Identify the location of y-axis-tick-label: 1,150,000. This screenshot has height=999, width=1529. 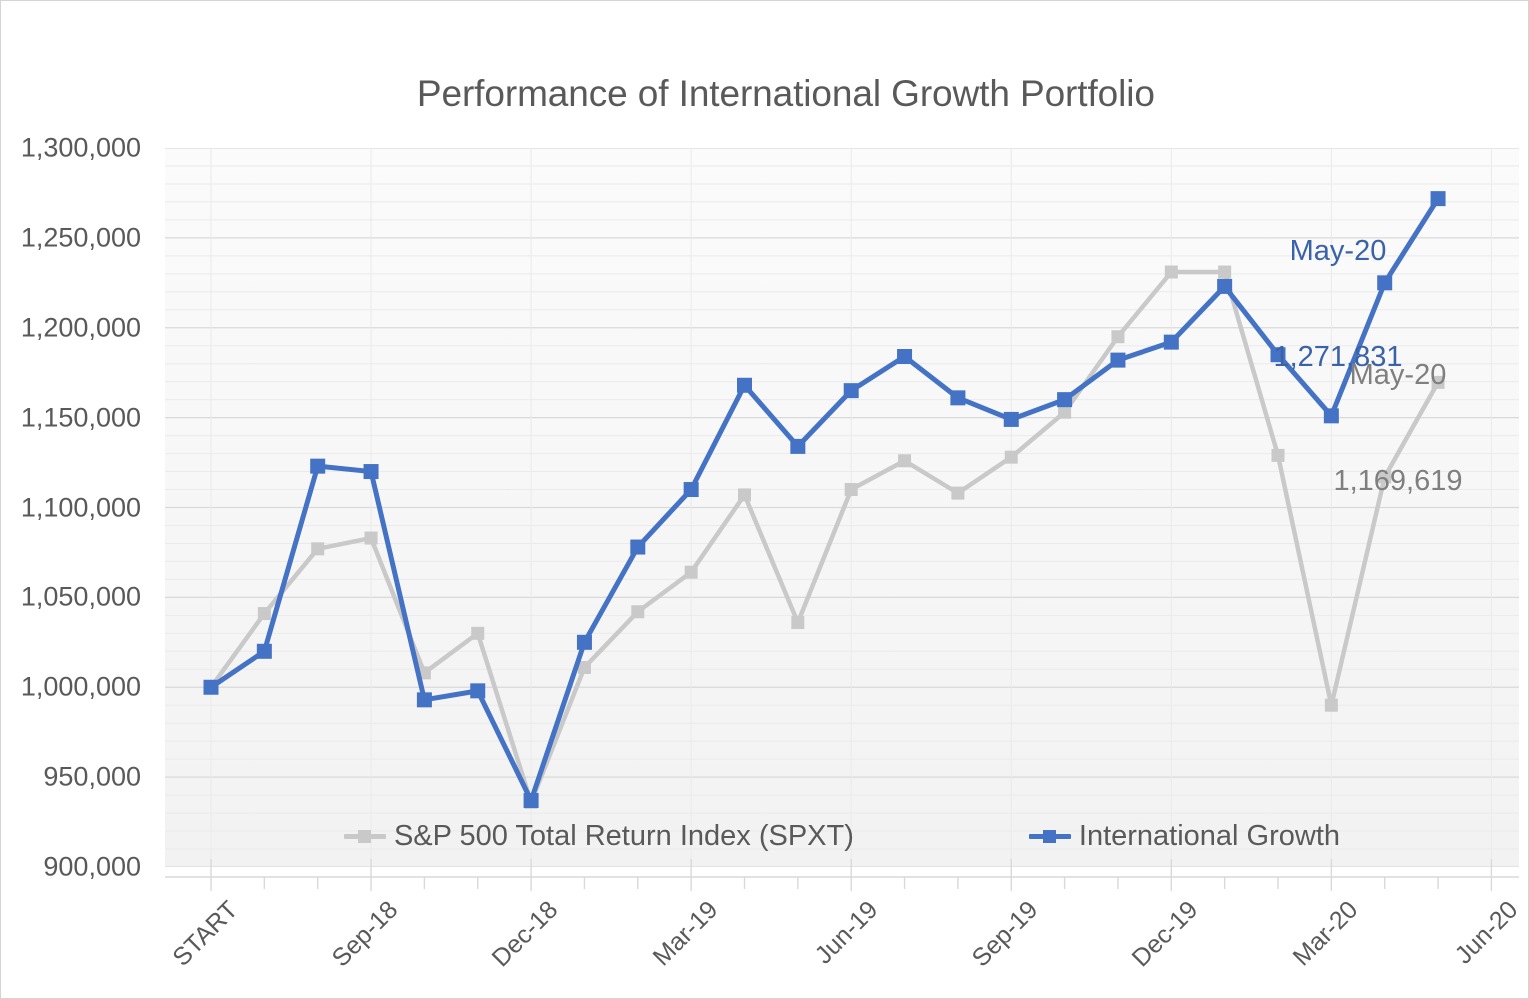
(80, 417).